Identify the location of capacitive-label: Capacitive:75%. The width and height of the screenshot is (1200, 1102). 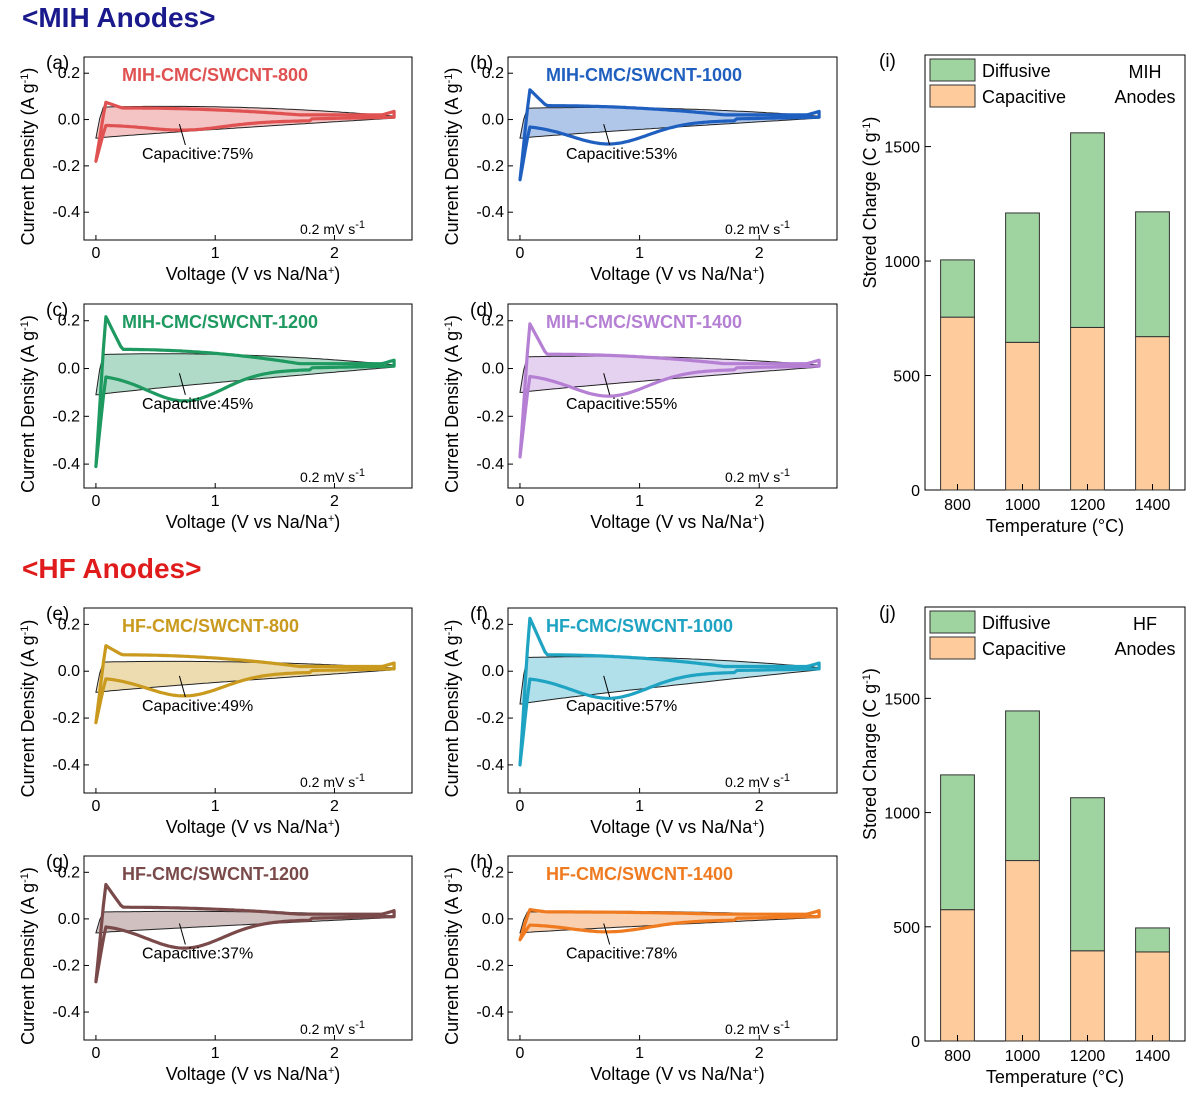
(197, 154).